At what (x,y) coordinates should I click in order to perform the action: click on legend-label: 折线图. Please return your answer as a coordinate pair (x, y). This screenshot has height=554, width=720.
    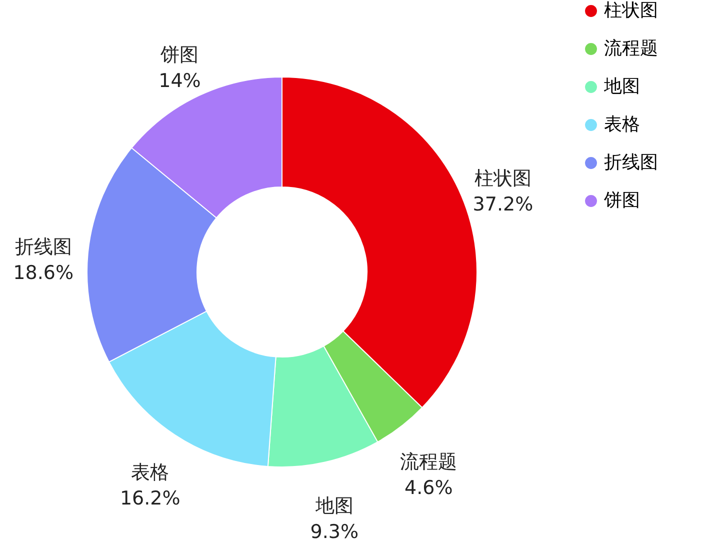
    Looking at the image, I should click on (631, 162).